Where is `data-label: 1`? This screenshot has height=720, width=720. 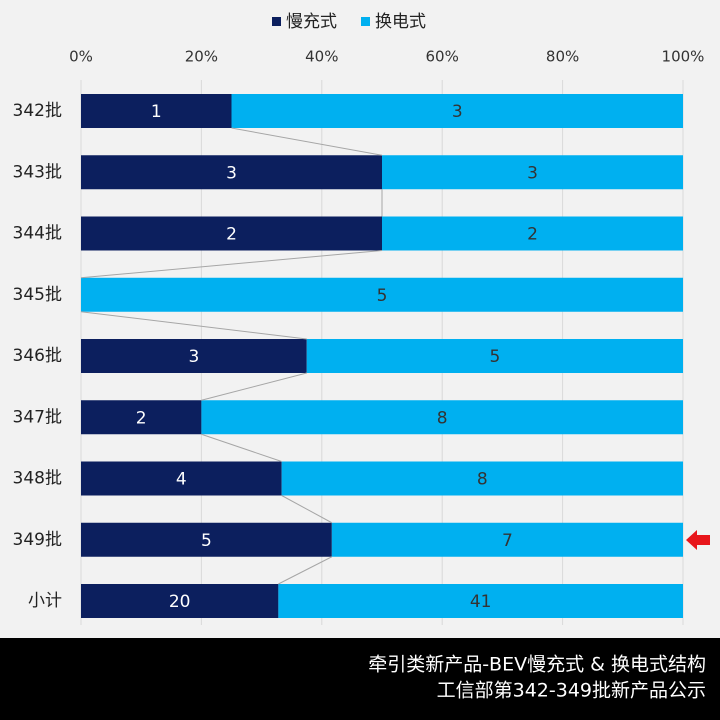 data-label: 1 is located at coordinates (156, 112).